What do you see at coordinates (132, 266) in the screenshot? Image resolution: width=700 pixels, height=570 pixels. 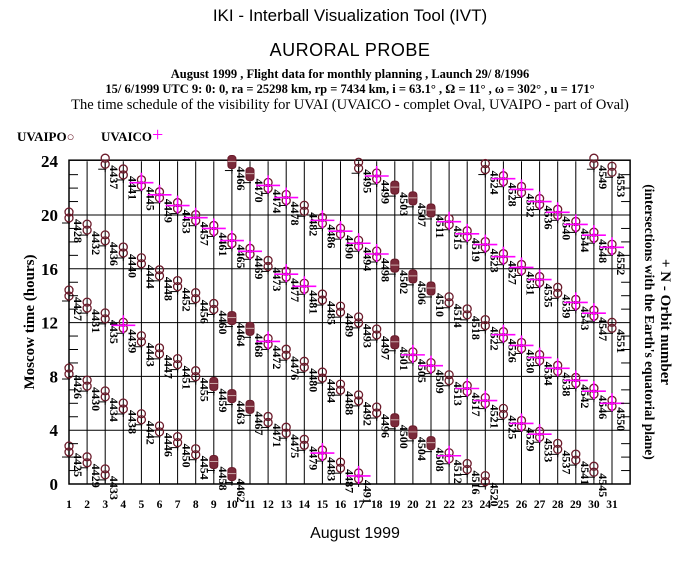 I see `orbit-number-label: 4440` at bounding box center [132, 266].